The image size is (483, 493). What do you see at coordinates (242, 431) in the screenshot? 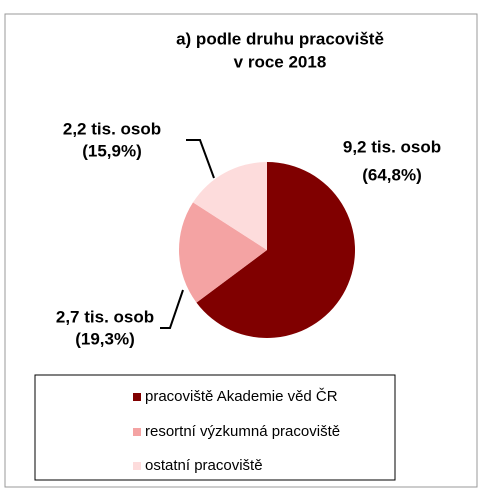
I see `legend-label: resortní výzkumná pracoviště` at bounding box center [242, 431].